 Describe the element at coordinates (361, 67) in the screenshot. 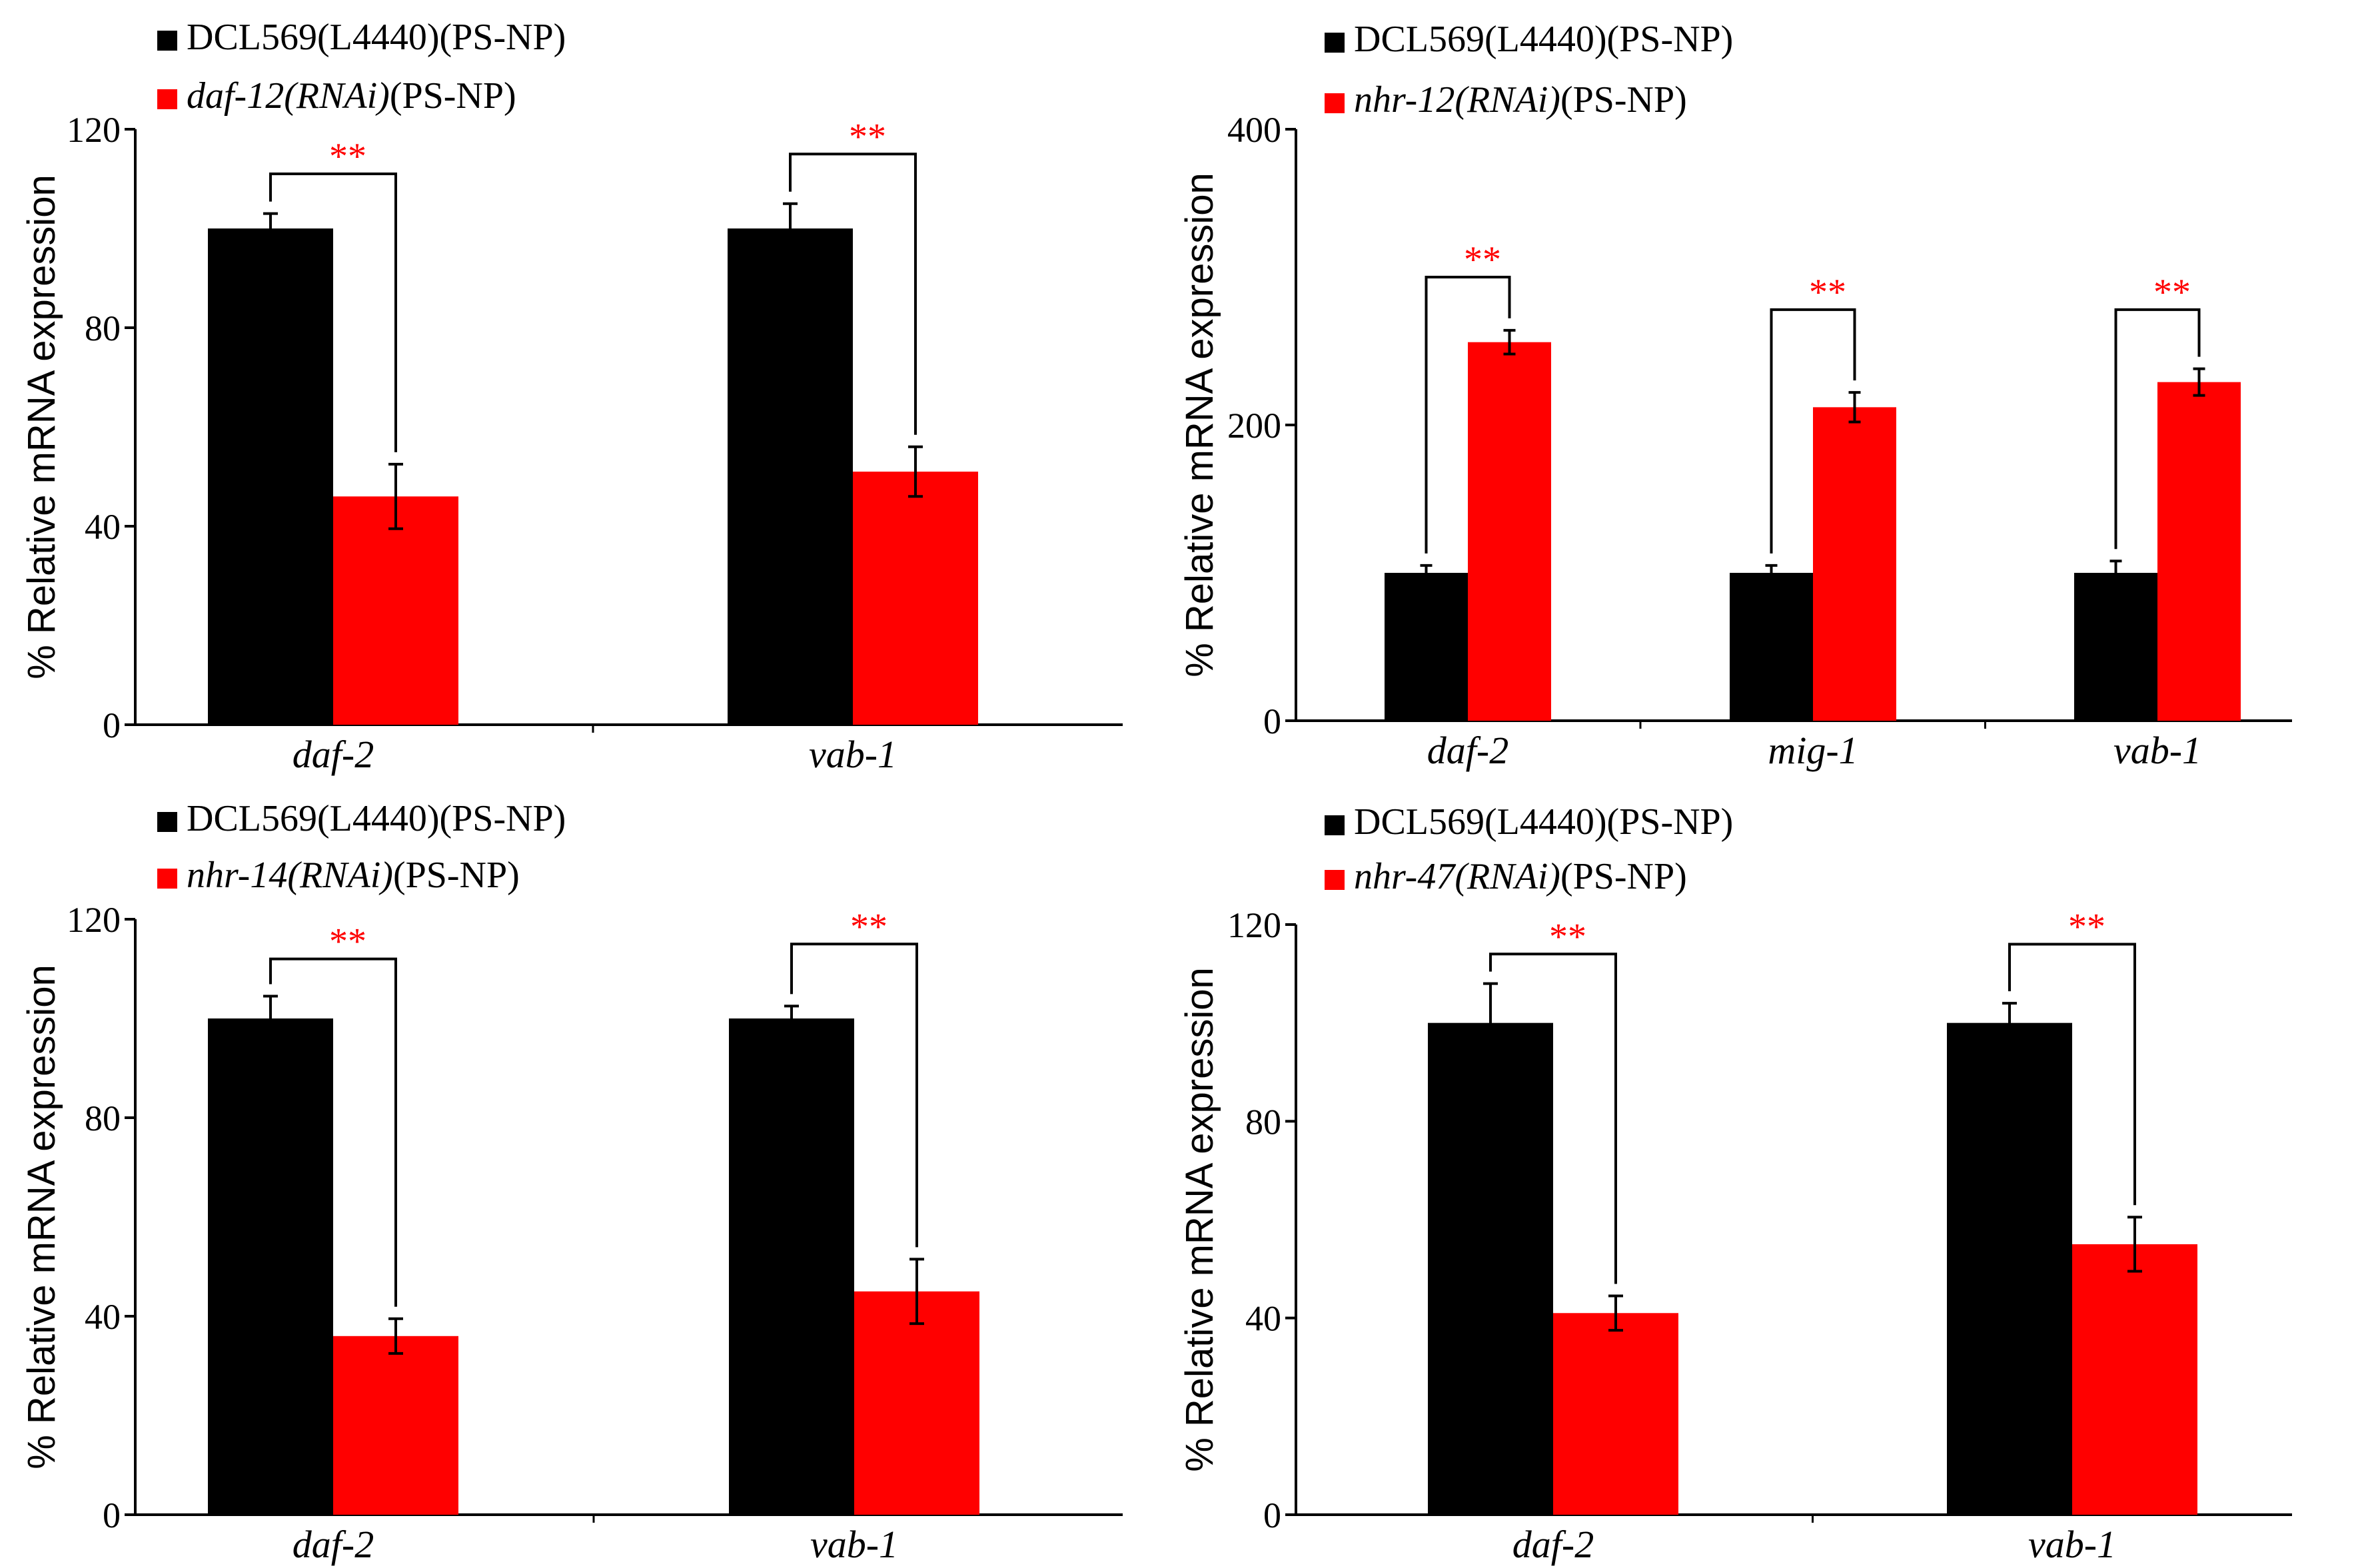

I see `legend: DCL569(L4440)(PS-NP) daf-12(RNAi)(PS-NP)` at that location.